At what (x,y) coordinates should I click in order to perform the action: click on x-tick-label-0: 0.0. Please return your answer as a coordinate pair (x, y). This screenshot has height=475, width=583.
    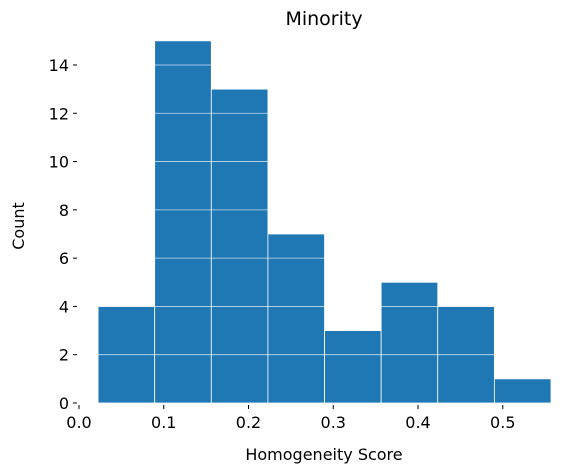
    Looking at the image, I should click on (78, 422).